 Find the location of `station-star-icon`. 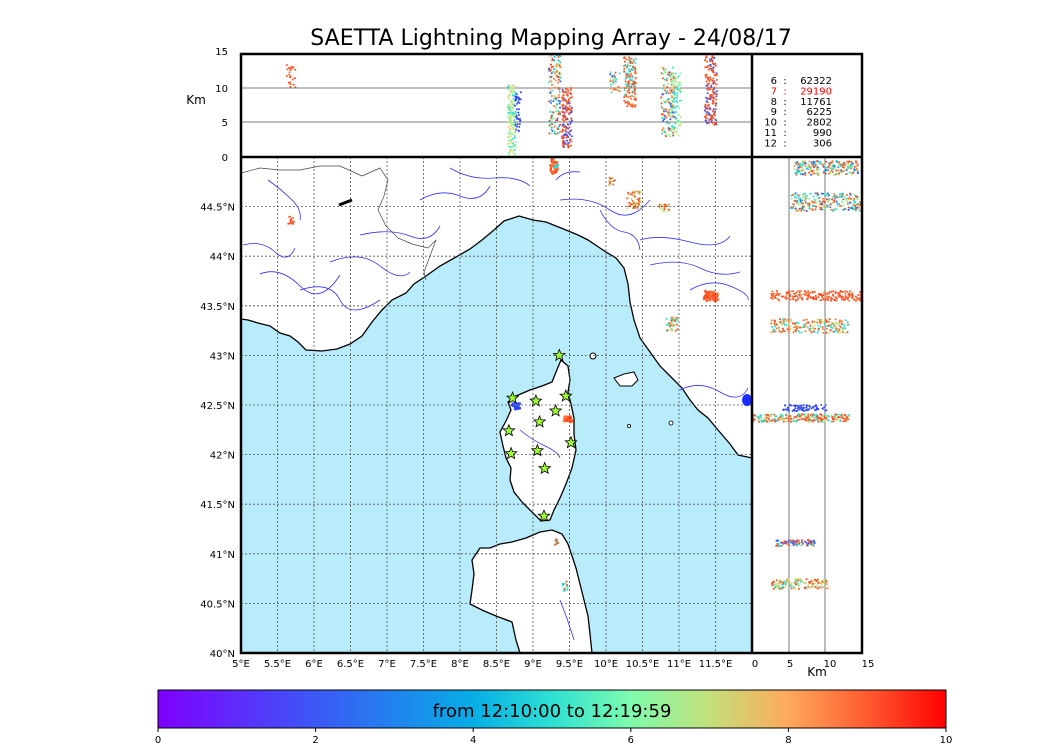

station-star-icon is located at coordinates (559, 355).